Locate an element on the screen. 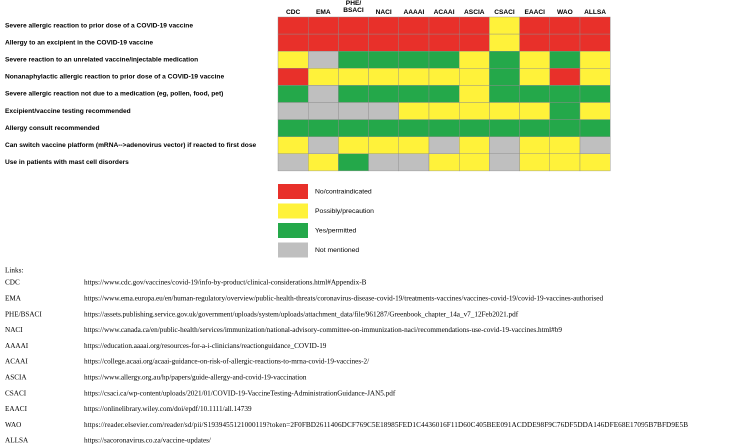 This screenshot has width=734, height=446. column-header: WAO is located at coordinates (565, 12).